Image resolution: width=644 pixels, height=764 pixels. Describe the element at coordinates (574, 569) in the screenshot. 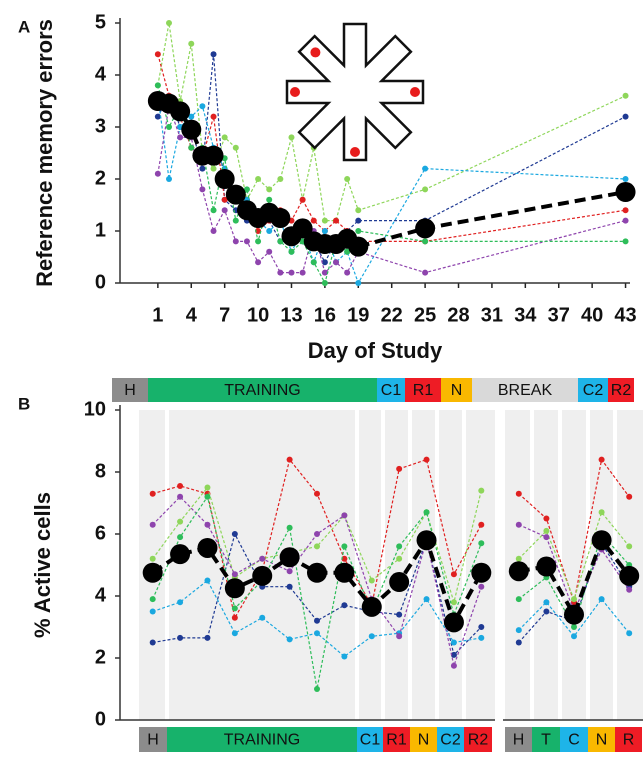

I see `subject-line` at that location.